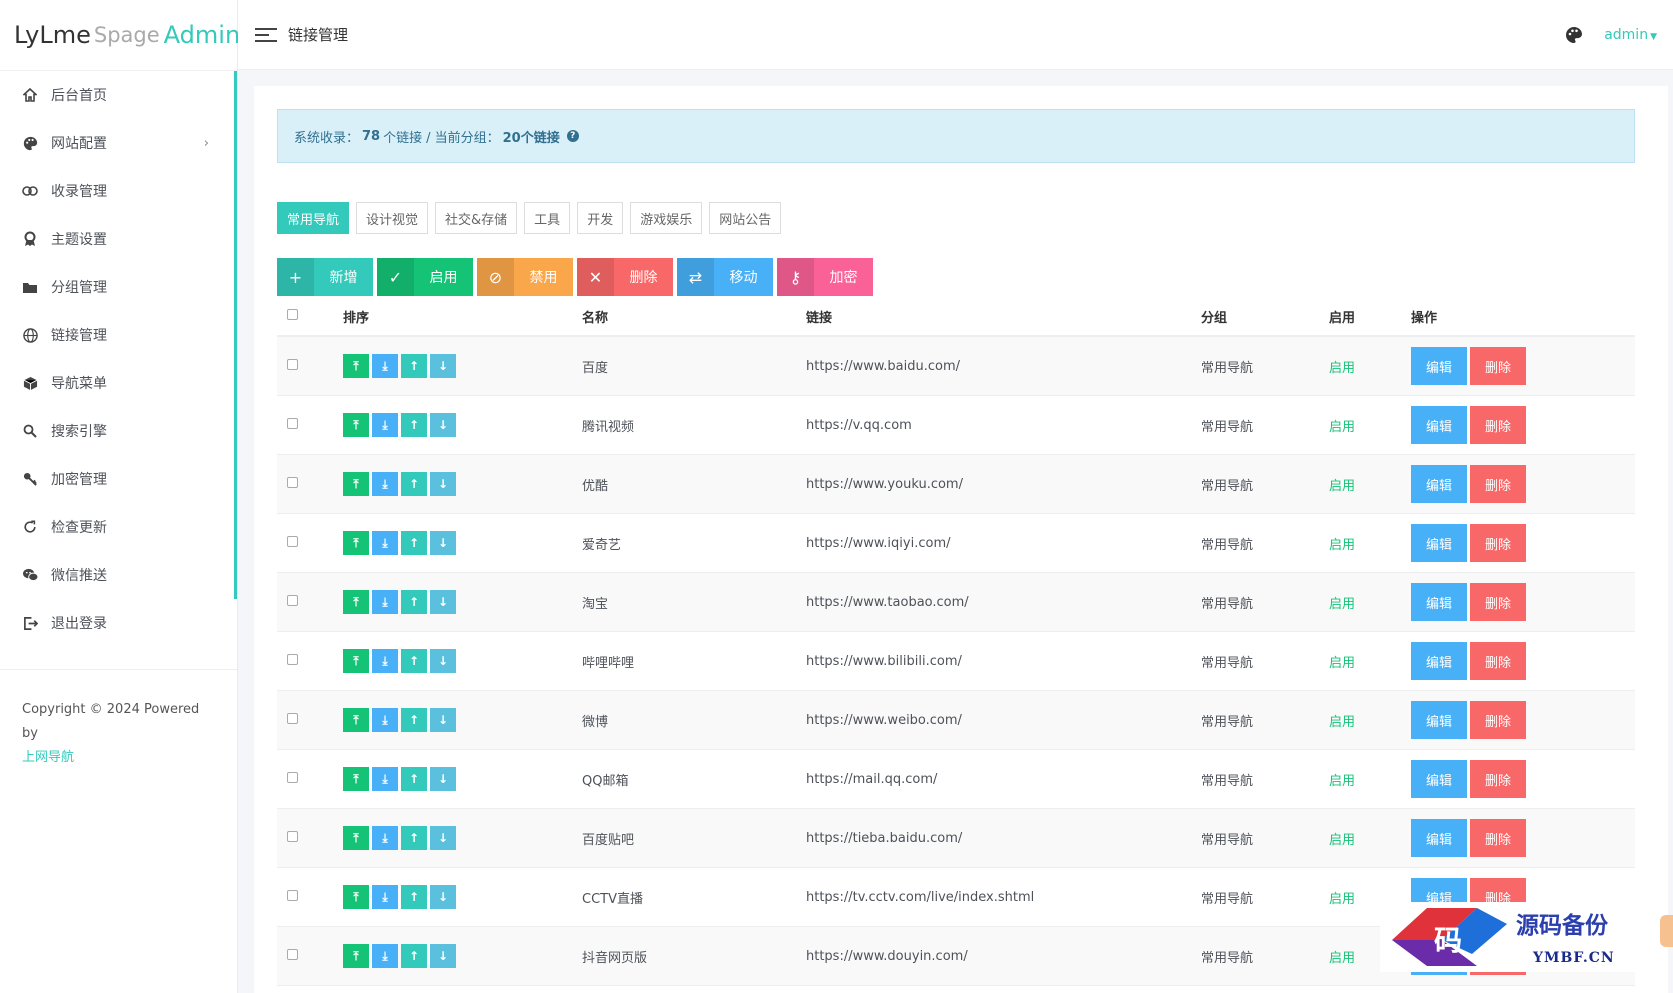 This screenshot has height=993, width=1673. I want to click on sidebar-item-12: 退出登录, so click(118, 623).